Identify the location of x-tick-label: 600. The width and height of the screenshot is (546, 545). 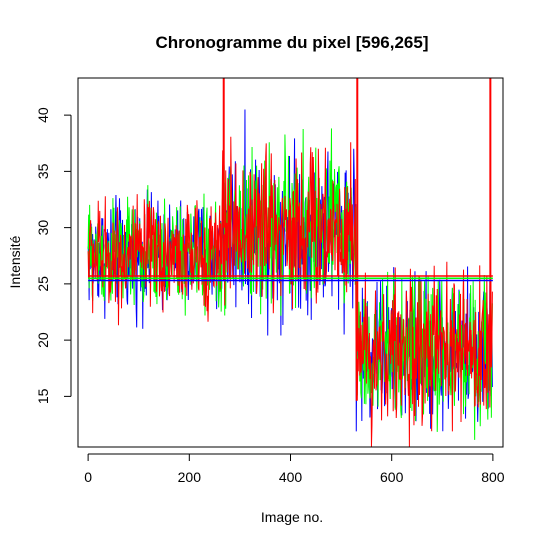
(392, 477).